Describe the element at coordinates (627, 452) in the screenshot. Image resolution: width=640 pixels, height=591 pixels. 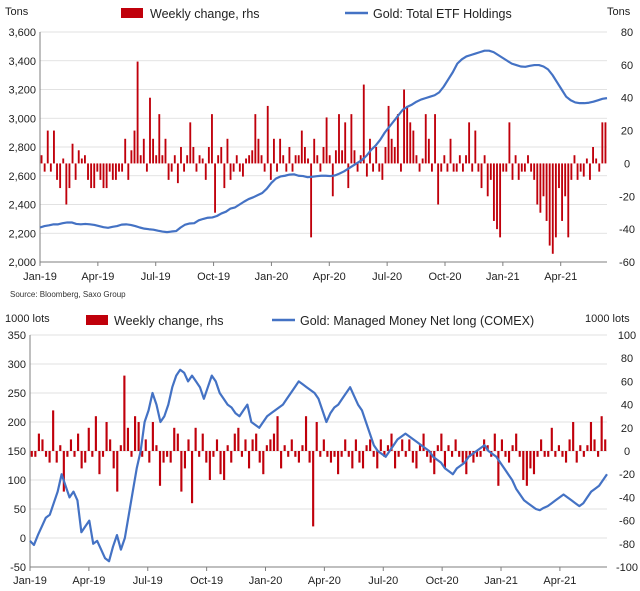
I see `bottom-right-tick-label: 0` at that location.